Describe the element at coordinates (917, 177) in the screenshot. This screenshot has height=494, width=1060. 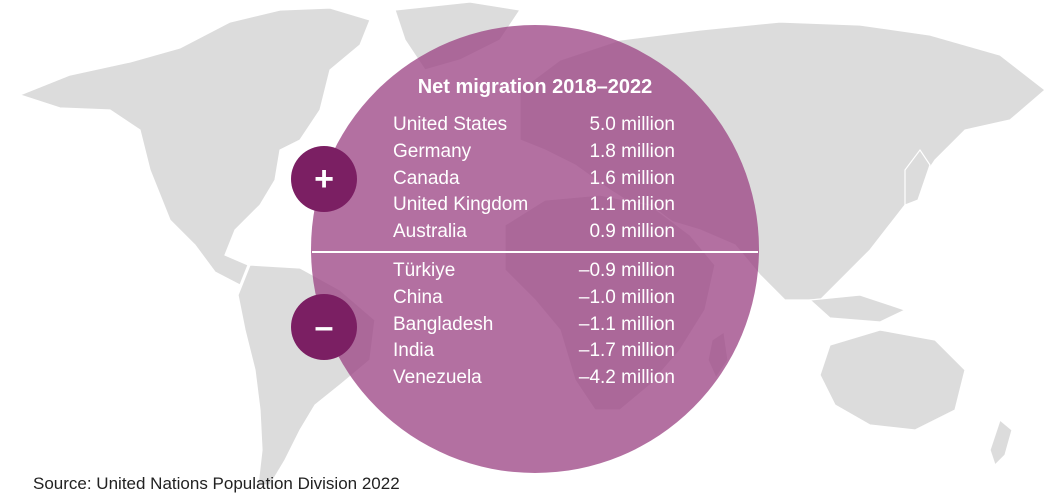
I see `japan-shape` at that location.